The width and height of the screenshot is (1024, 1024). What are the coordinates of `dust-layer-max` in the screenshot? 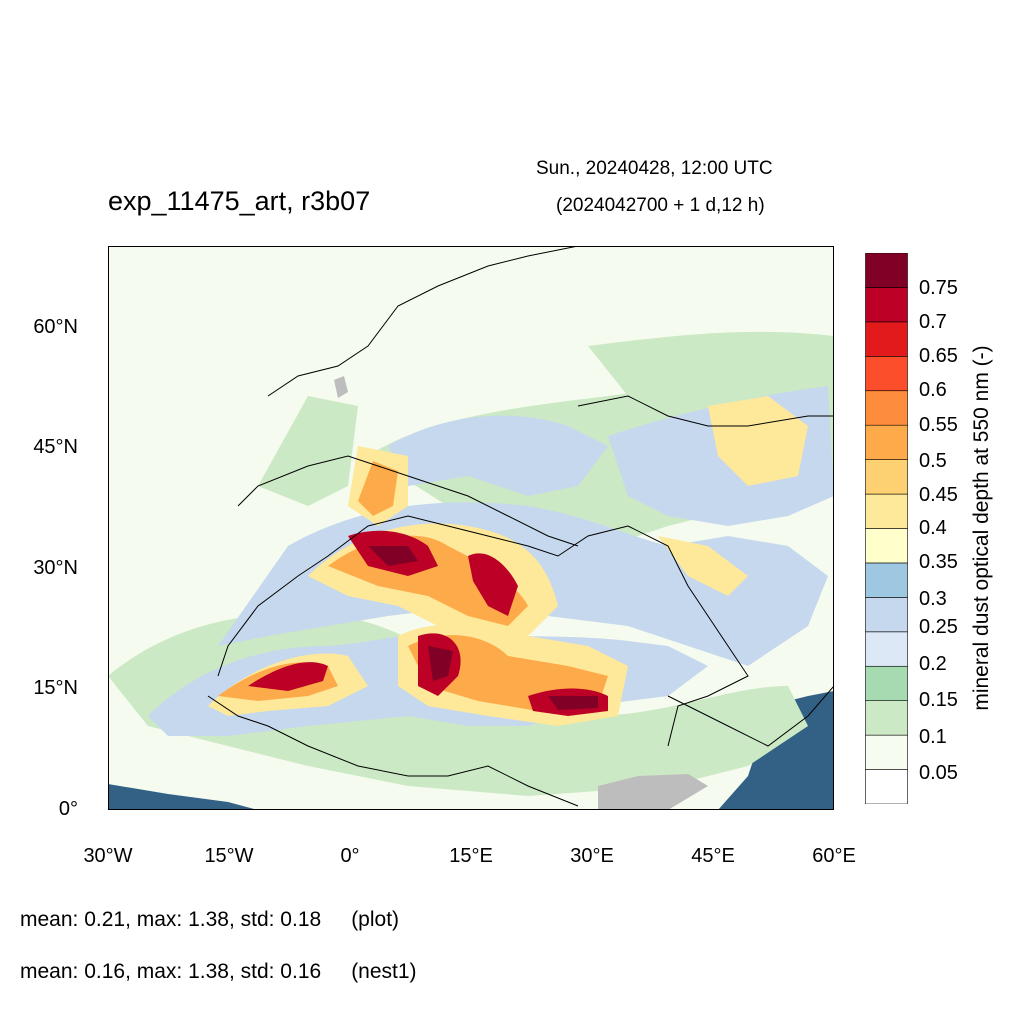 It's located at (483, 628).